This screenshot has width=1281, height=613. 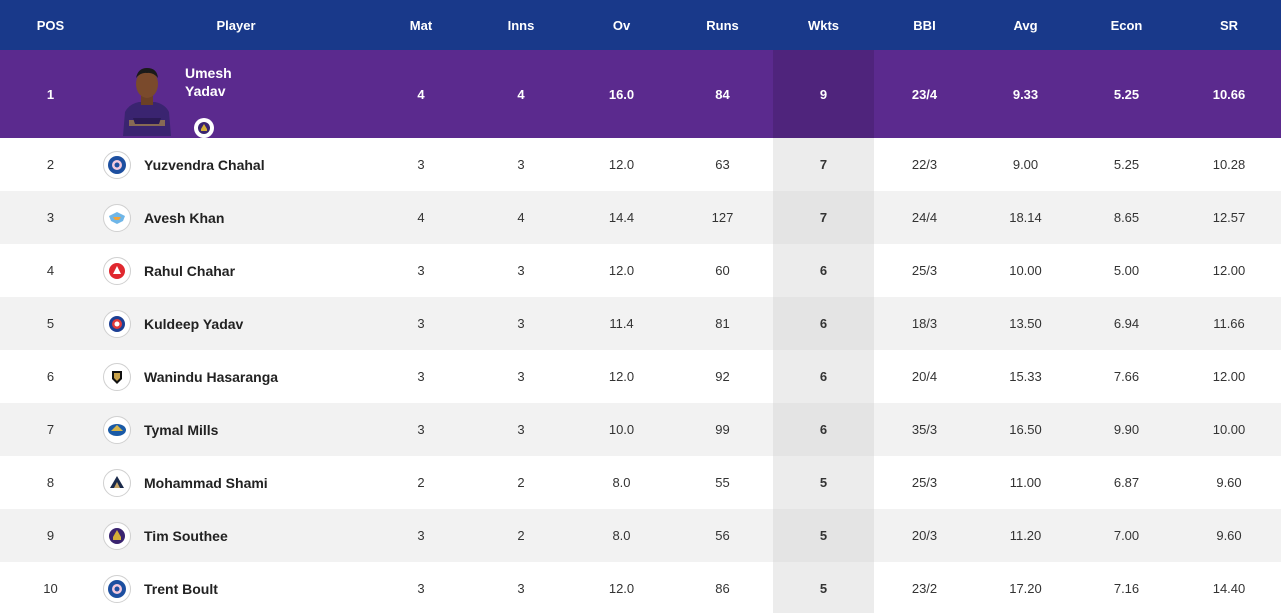 What do you see at coordinates (1025, 482) in the screenshot?
I see `cell-avg: 11.00` at bounding box center [1025, 482].